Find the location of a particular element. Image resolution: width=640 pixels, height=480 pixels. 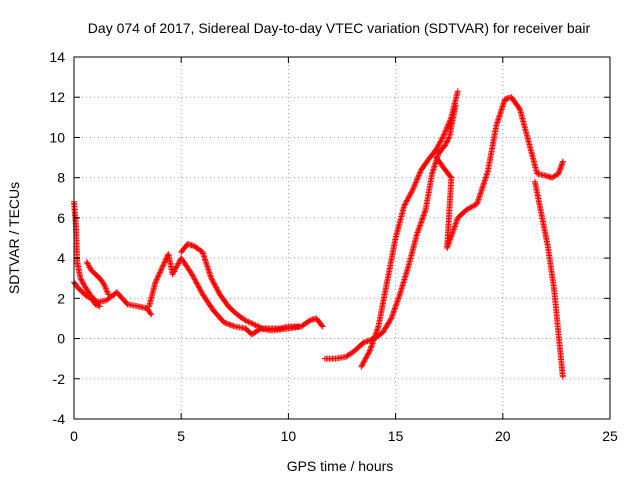

x-axis-label: GPS time / hours is located at coordinates (340, 466).